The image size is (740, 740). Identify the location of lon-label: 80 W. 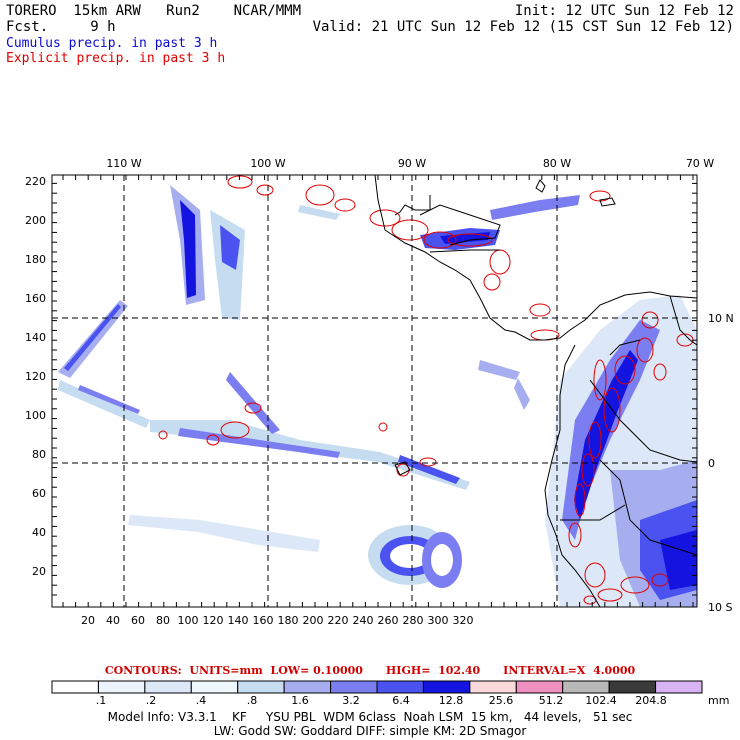
(557, 163).